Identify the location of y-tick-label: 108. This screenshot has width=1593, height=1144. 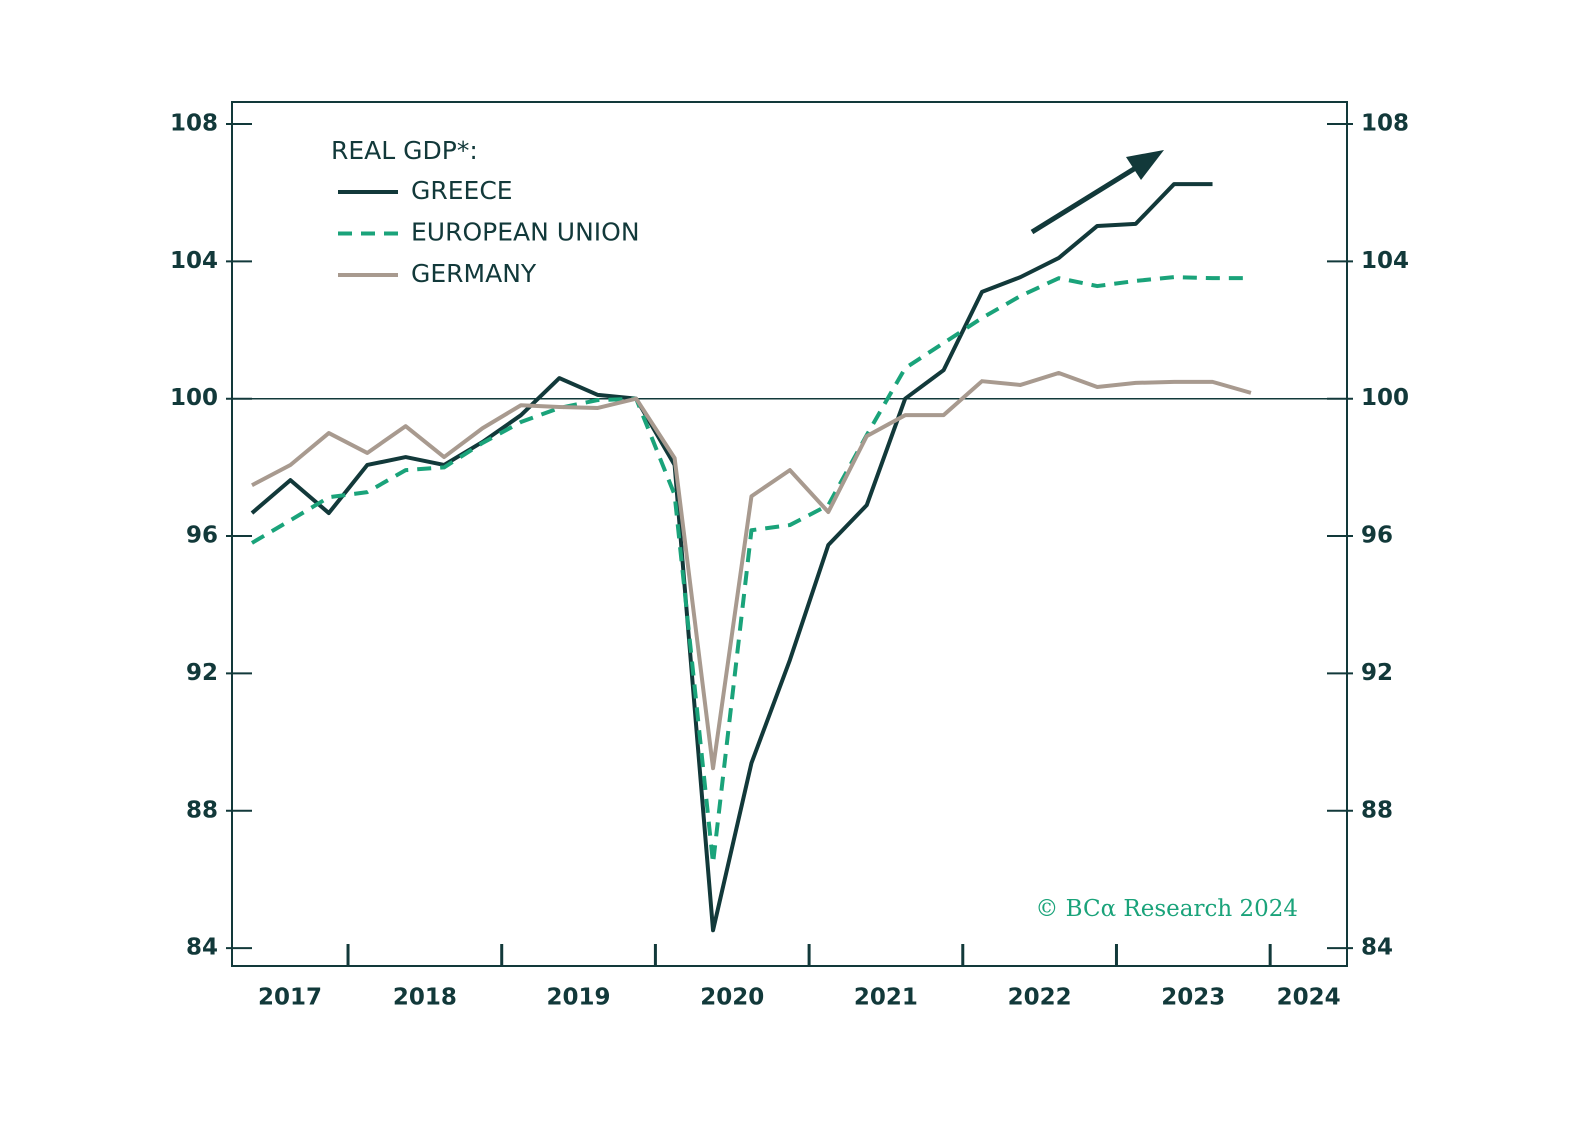
(194, 123).